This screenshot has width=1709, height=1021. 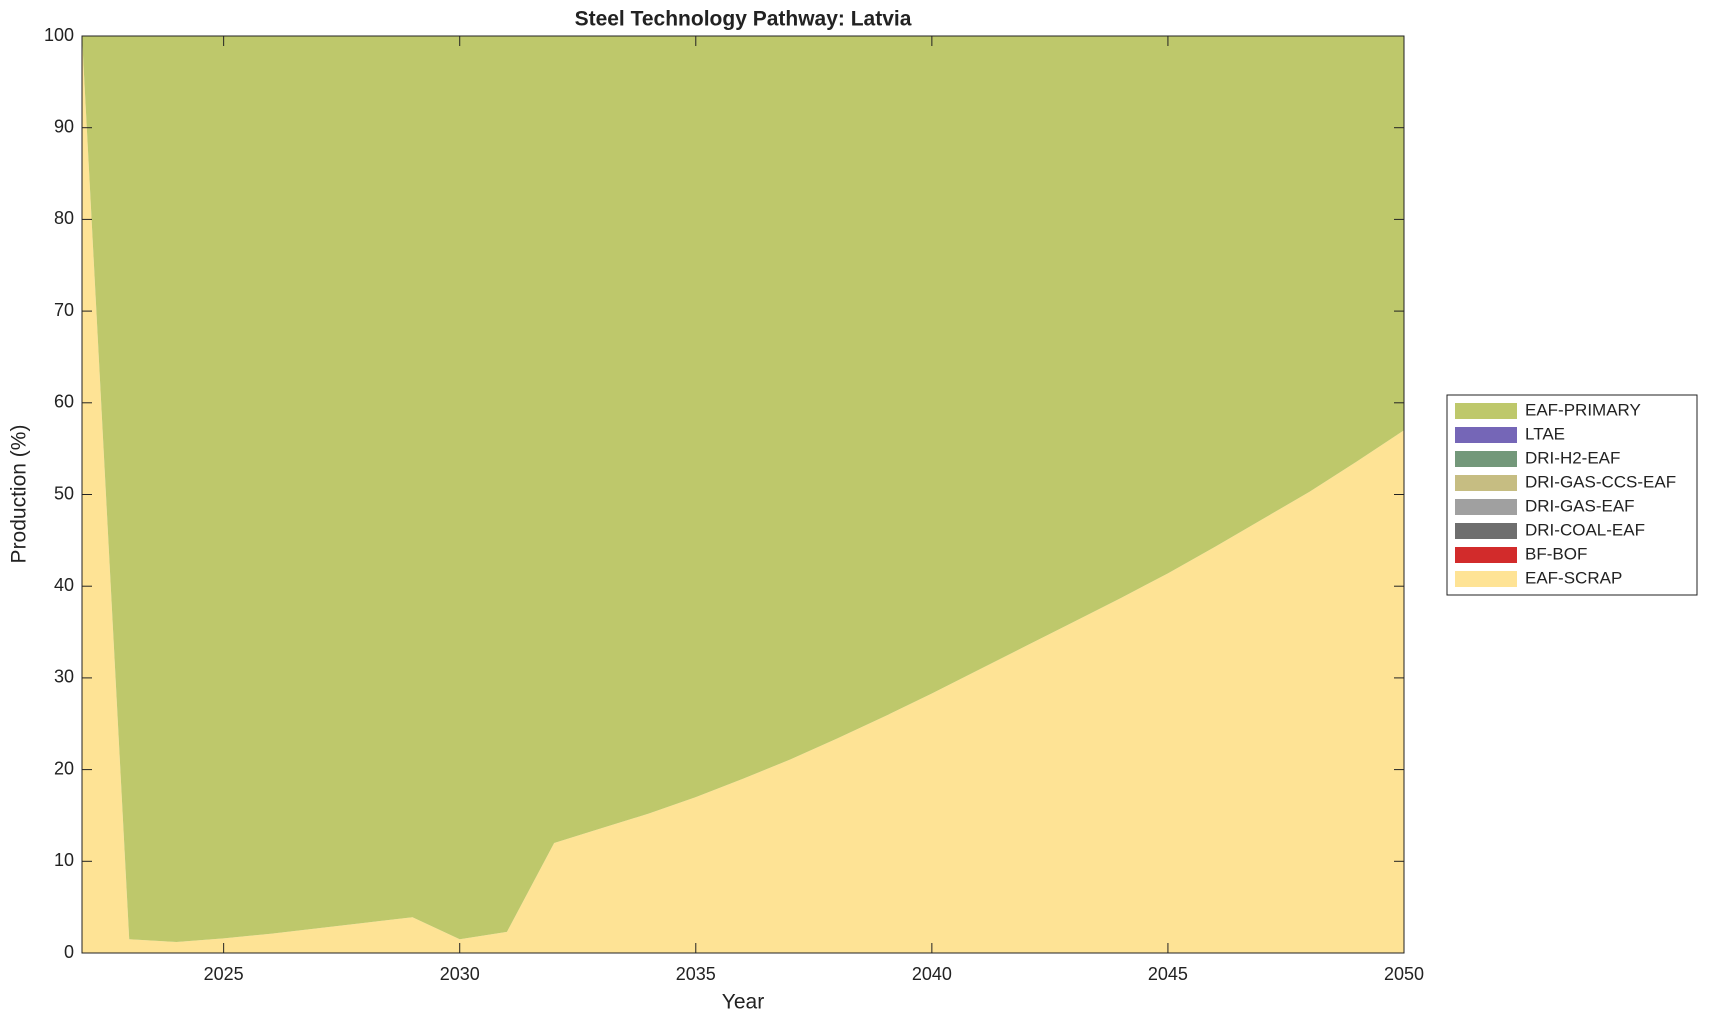 What do you see at coordinates (743, 19) in the screenshot?
I see `chart-title: Steel Technology Pathway: Latvia` at bounding box center [743, 19].